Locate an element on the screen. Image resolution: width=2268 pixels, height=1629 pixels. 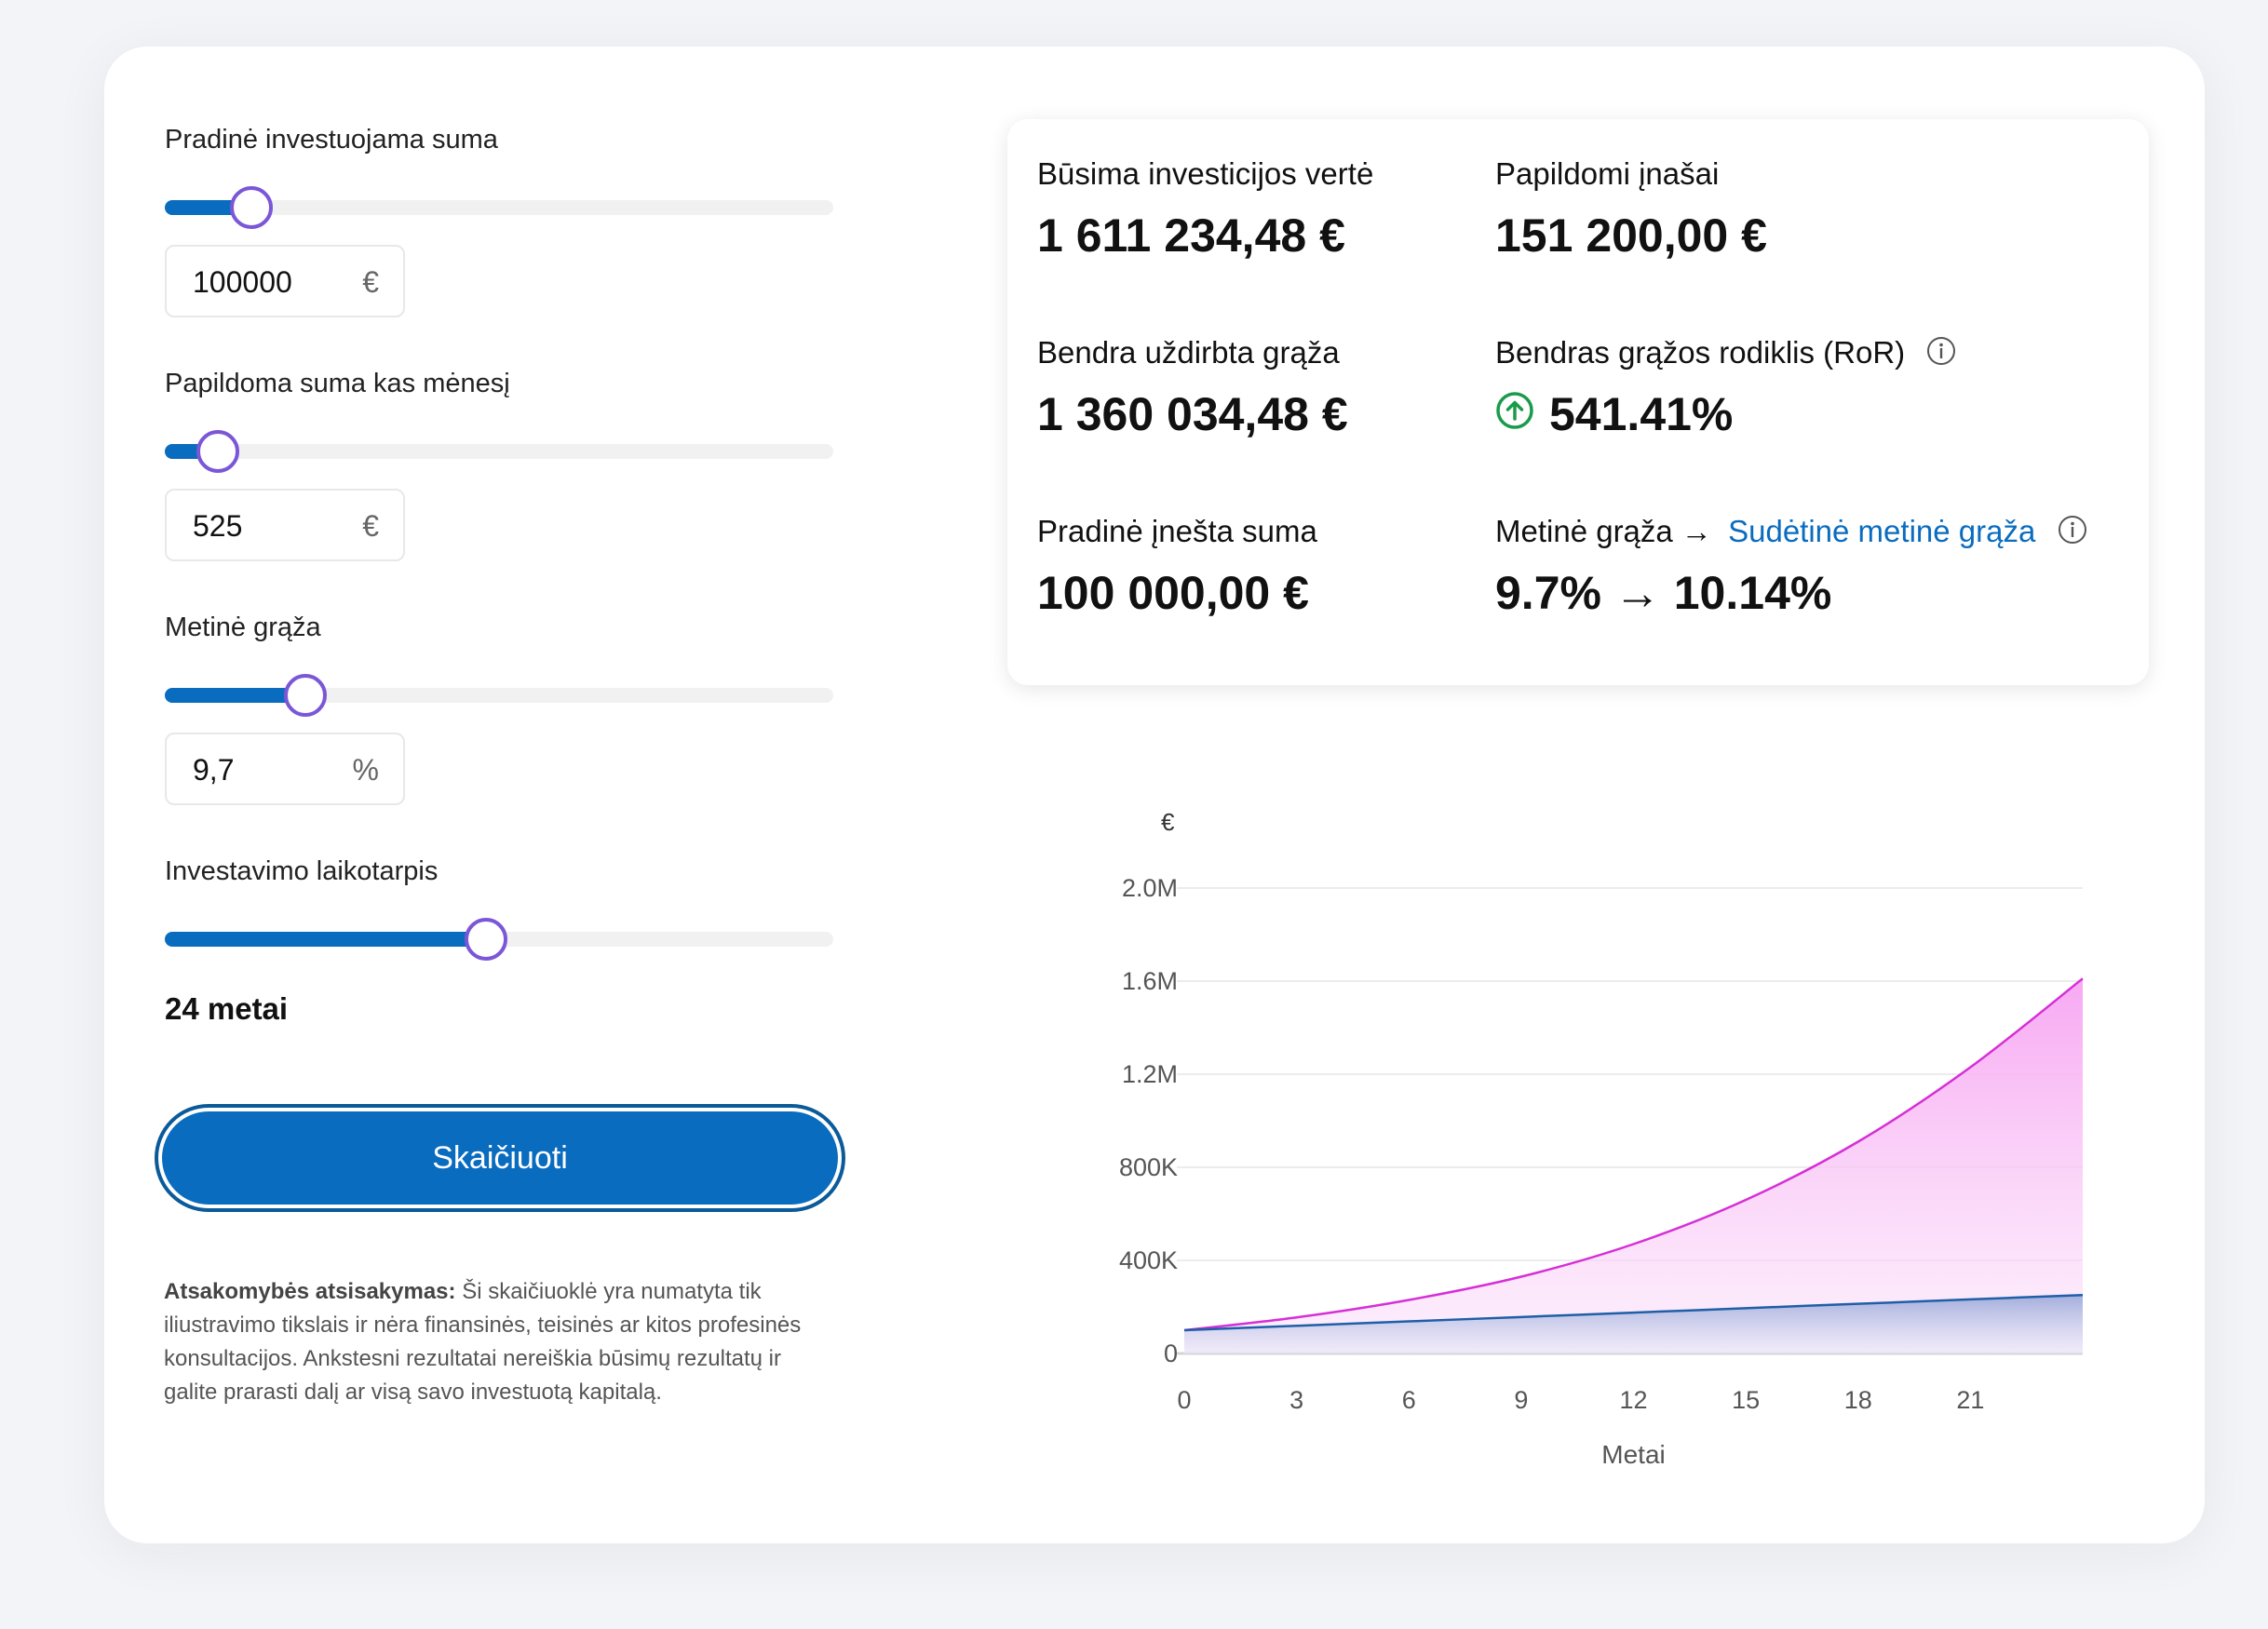
total-value-area is located at coordinates (1634, 1165).